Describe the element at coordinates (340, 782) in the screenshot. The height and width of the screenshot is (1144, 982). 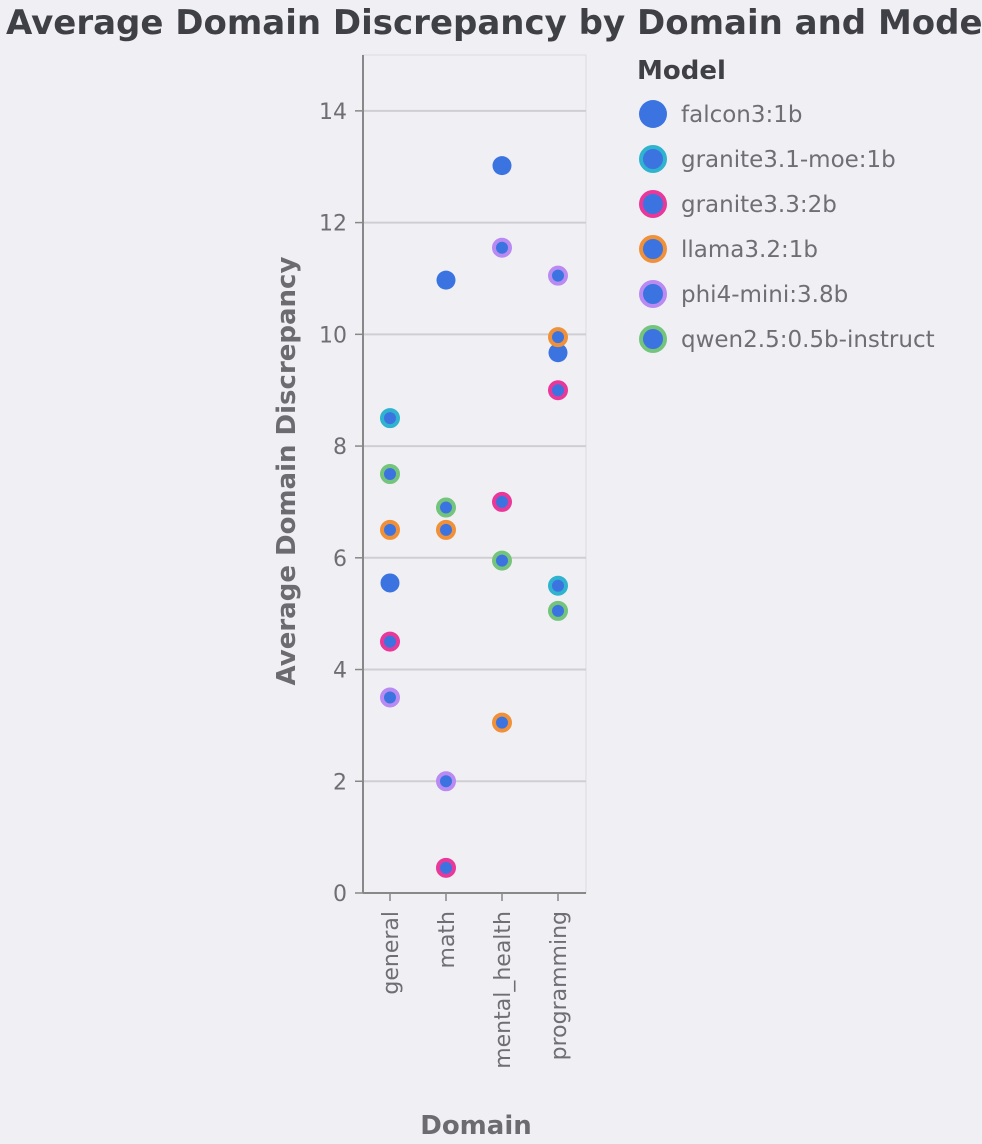
I see `y-tick-label: 2` at that location.